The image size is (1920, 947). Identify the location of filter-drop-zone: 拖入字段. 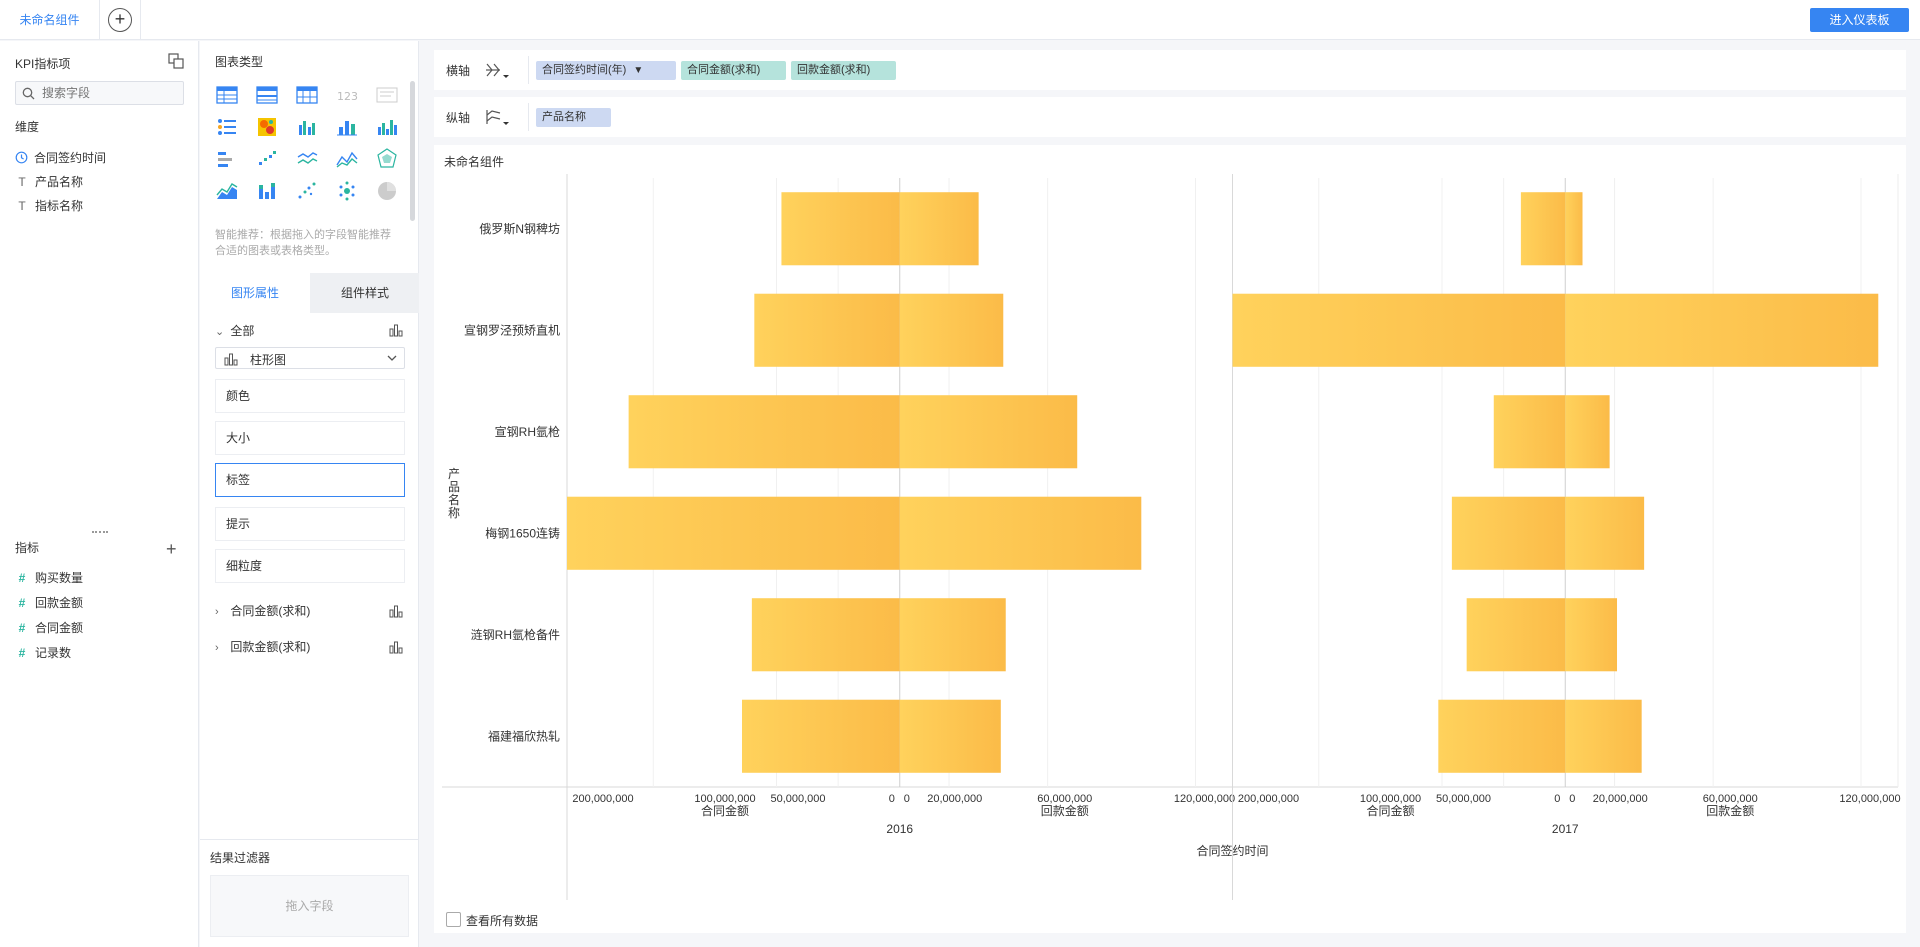
(309, 906).